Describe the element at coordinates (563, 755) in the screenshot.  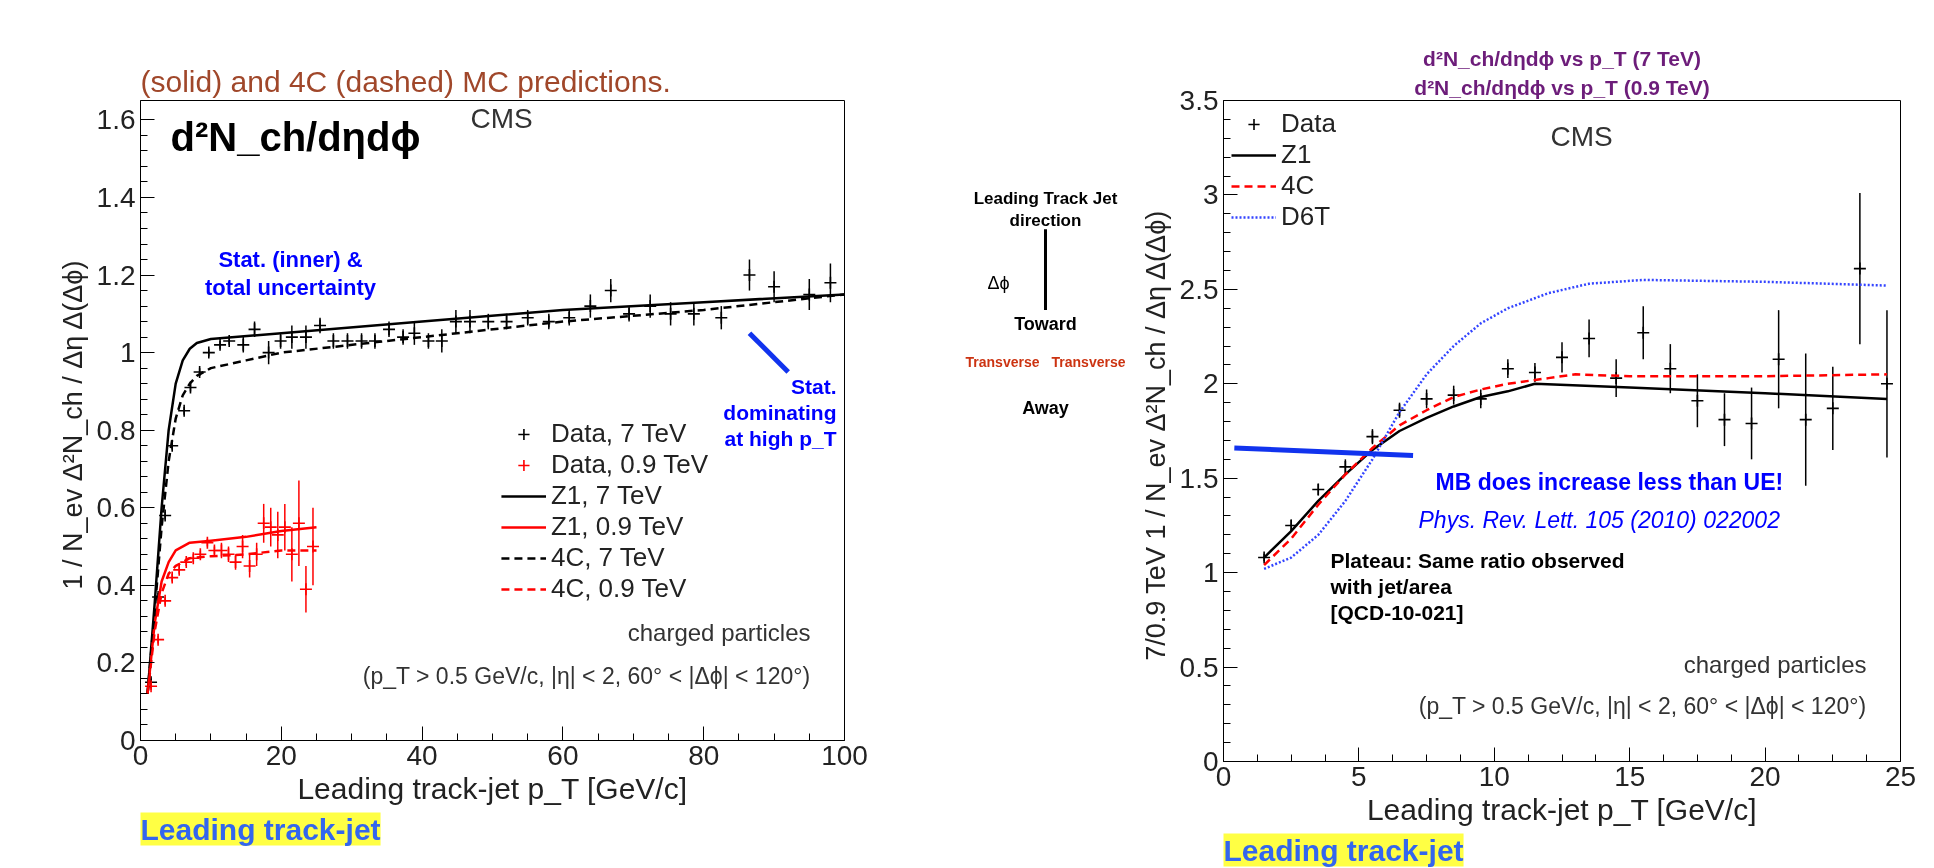
I see `x-tick-label: 60` at that location.